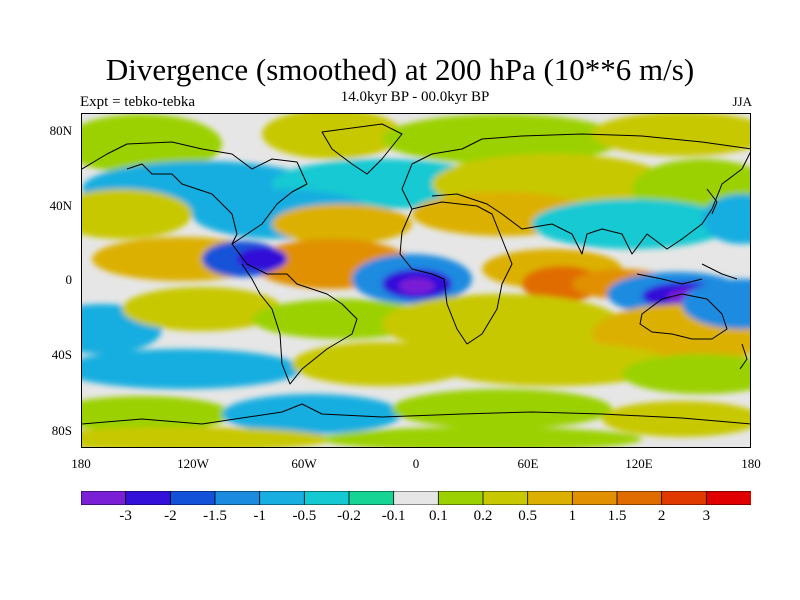  I want to click on colorbar-label: 0.5, so click(528, 516).